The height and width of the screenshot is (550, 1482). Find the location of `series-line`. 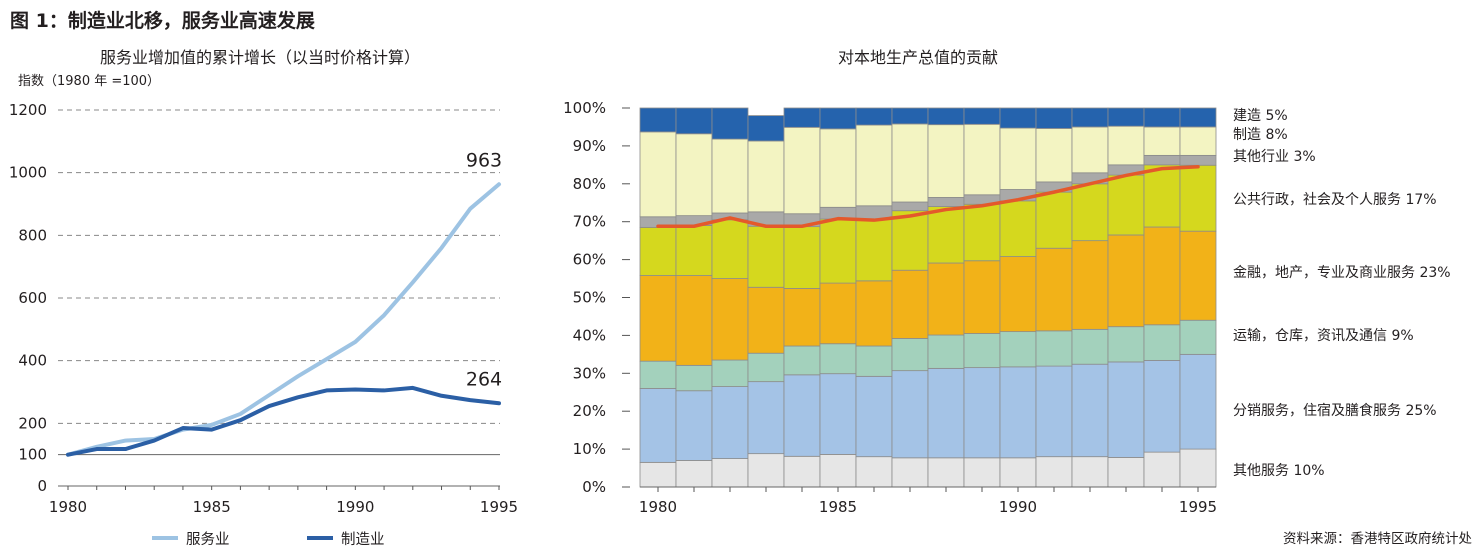

series-line is located at coordinates (283, 421).